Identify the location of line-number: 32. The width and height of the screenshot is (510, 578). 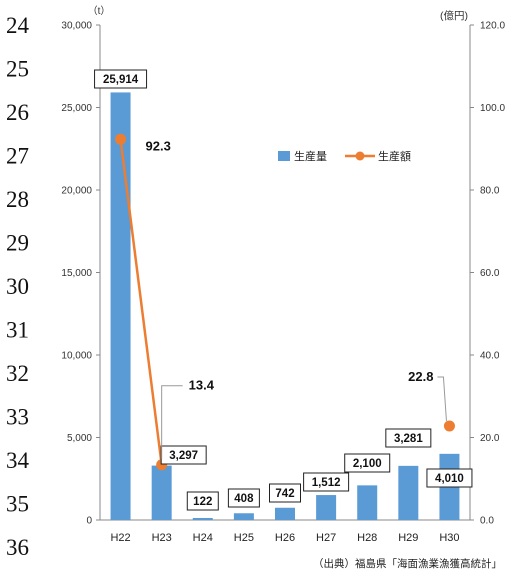
(17, 373).